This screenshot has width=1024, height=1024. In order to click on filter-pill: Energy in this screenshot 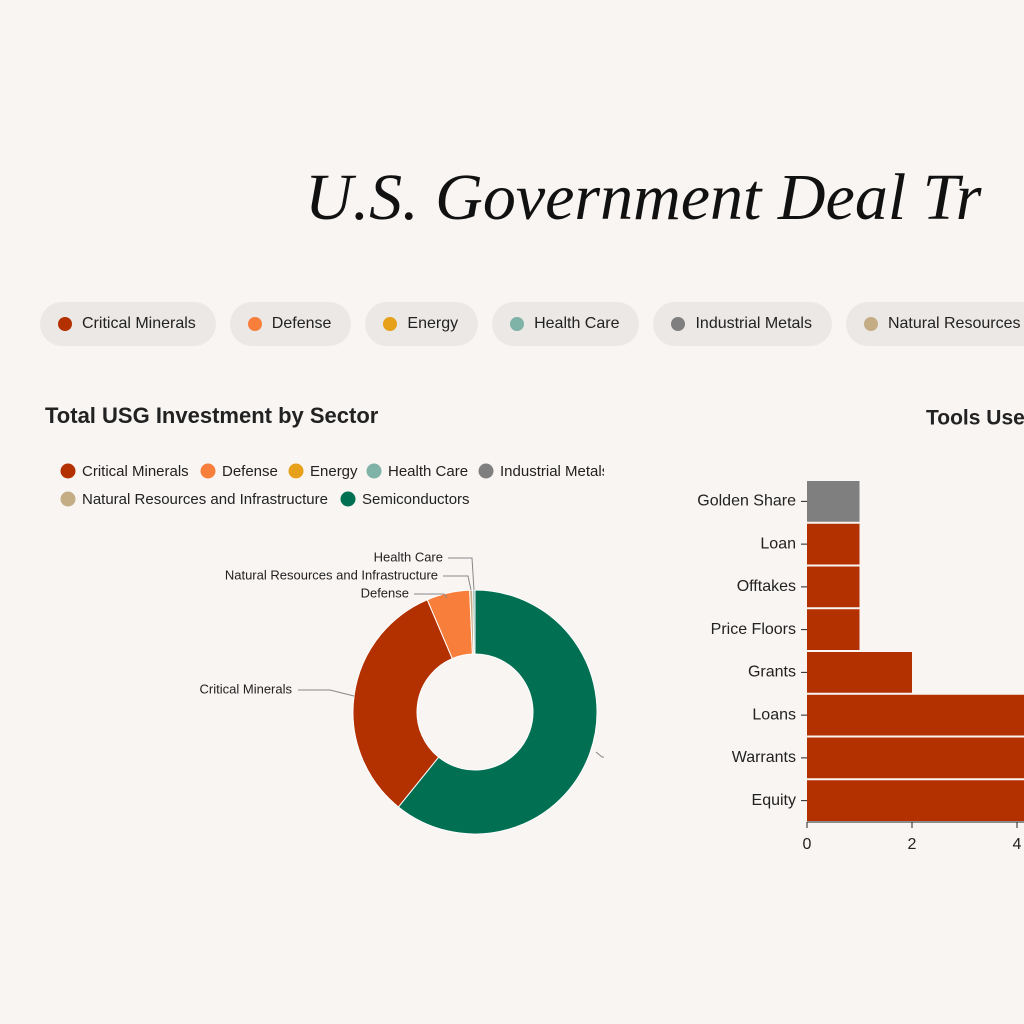, I will do `click(422, 324)`.